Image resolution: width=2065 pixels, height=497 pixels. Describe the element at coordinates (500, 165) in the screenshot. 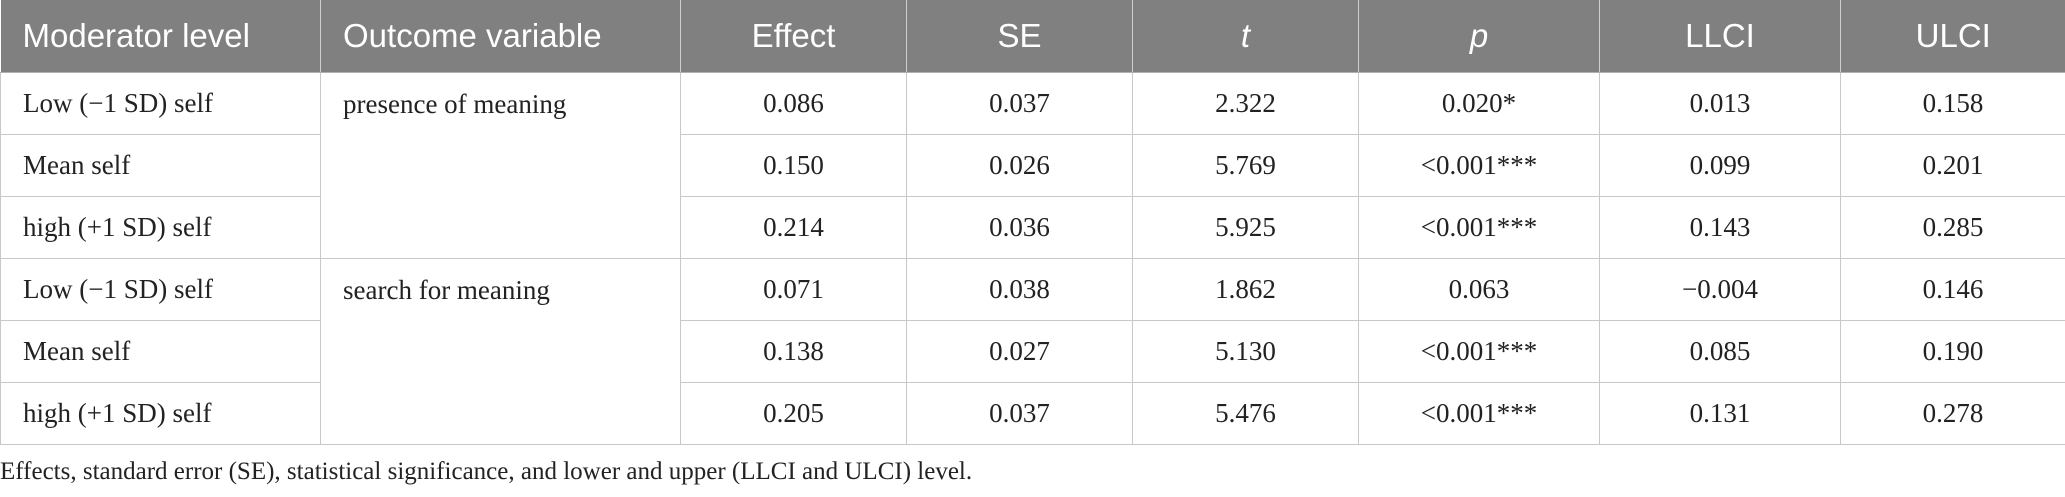

I see `outcome-variable-cell: presence of meaning` at that location.